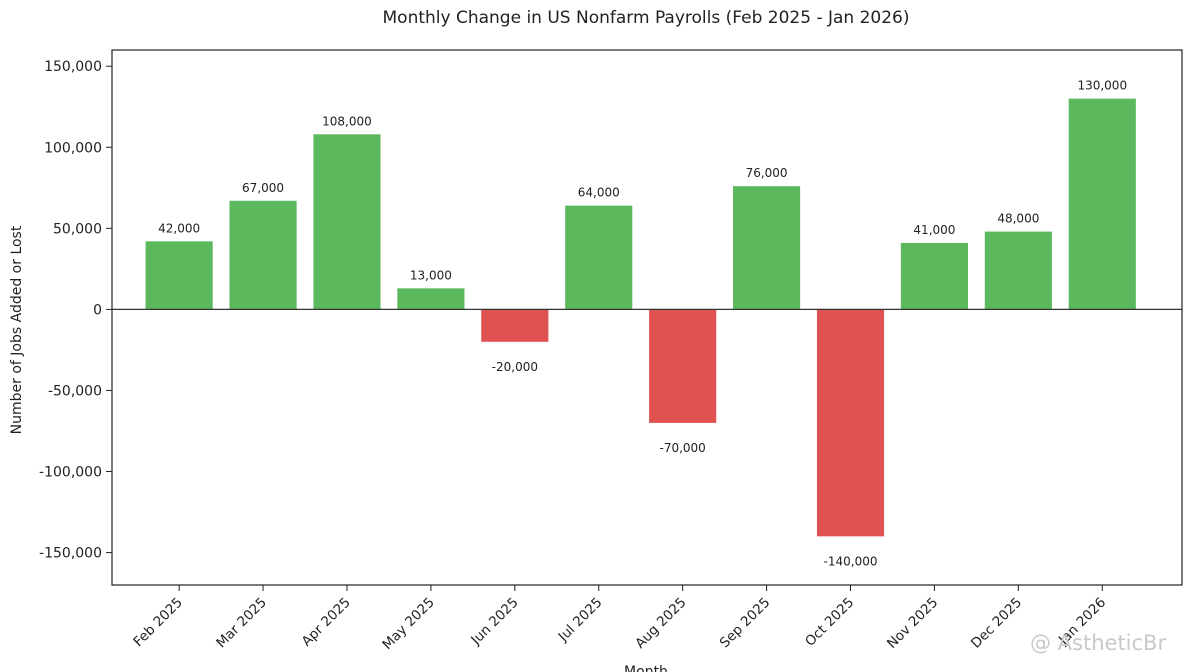 This screenshot has width=1194, height=672. I want to click on y-axis-label: Number of Jobs Added or Lost, so click(17, 329).